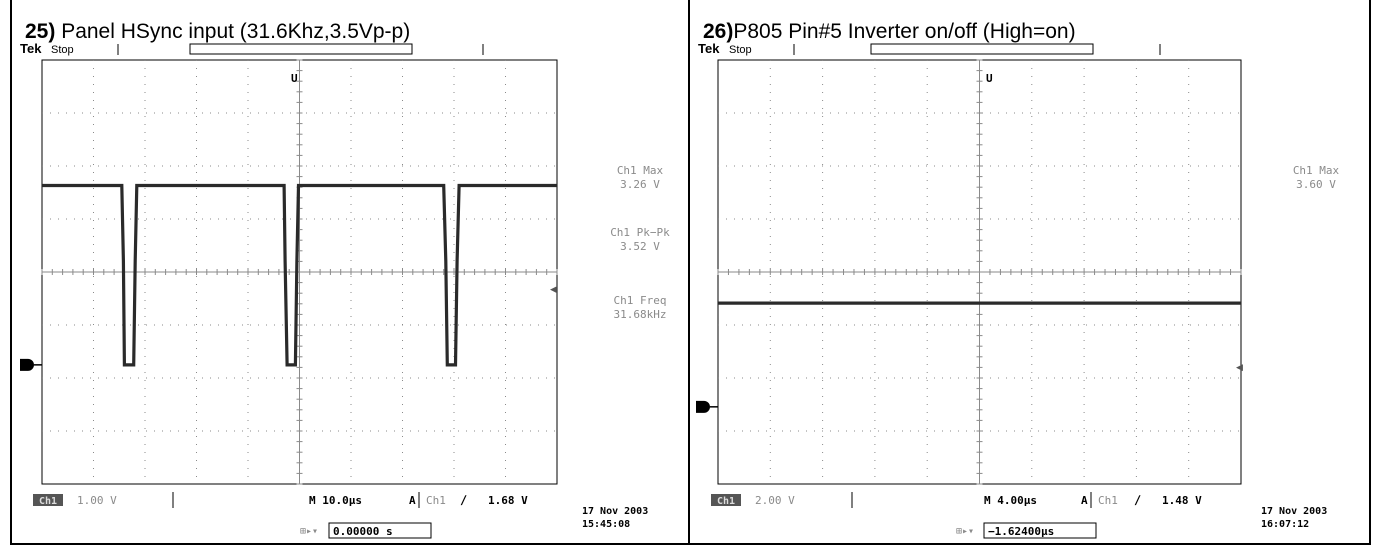  Describe the element at coordinates (40, 31) in the screenshot. I see `panel-number: 25)` at that location.